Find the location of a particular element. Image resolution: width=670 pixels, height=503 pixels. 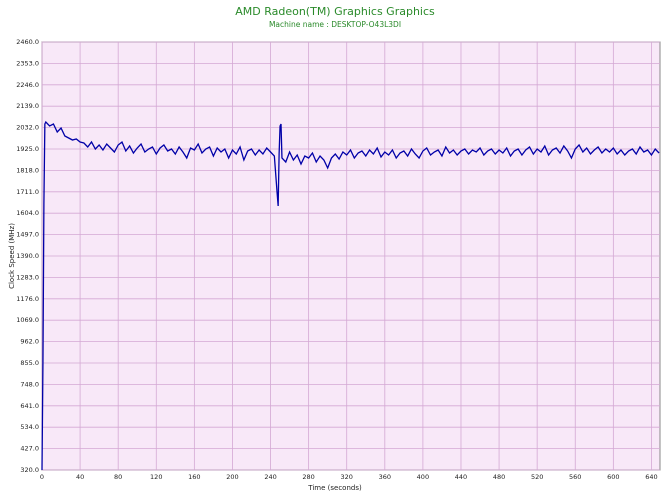

x-tick-label: 200 is located at coordinates (232, 477).